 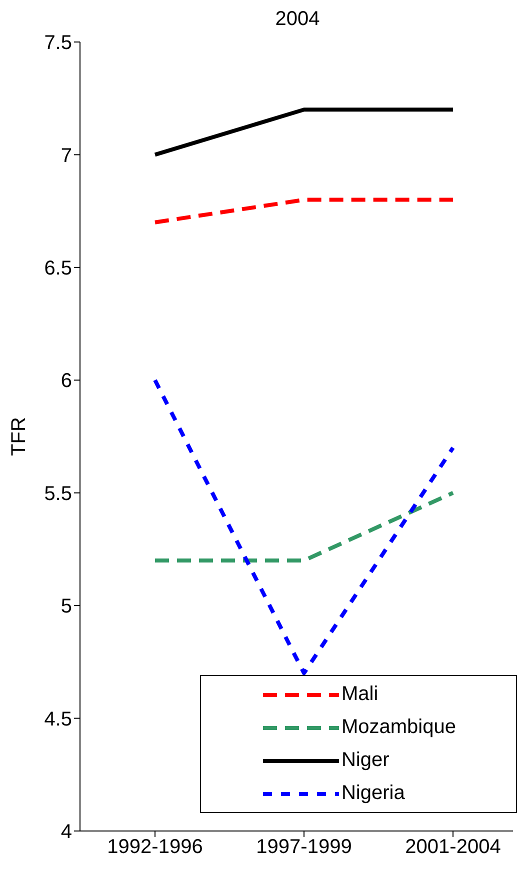 I want to click on legend-label: Niger, so click(x=365, y=760).